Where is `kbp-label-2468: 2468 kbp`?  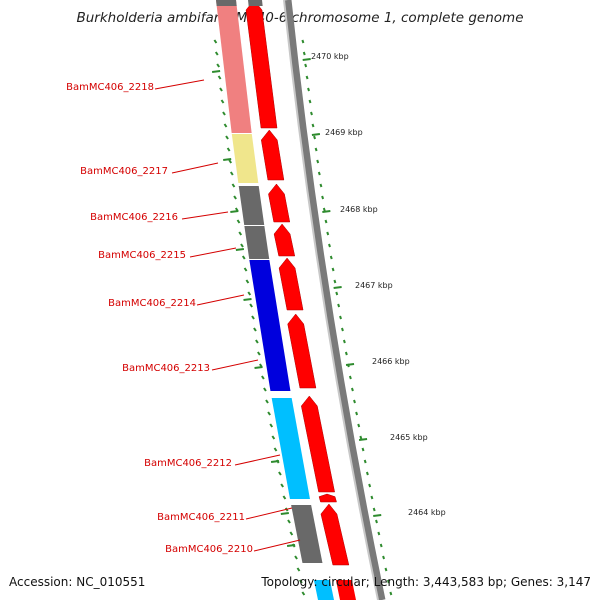 kbp-label-2468: 2468 kbp is located at coordinates (359, 209).